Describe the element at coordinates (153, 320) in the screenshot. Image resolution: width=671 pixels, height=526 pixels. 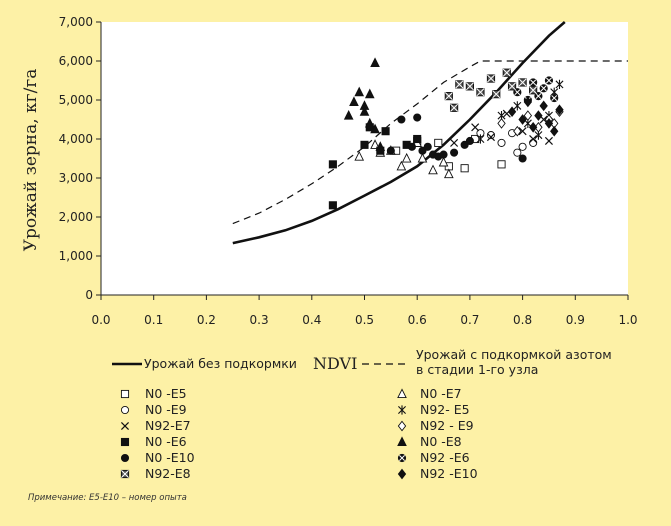
I see `x-tick-label: 0.1` at that location.